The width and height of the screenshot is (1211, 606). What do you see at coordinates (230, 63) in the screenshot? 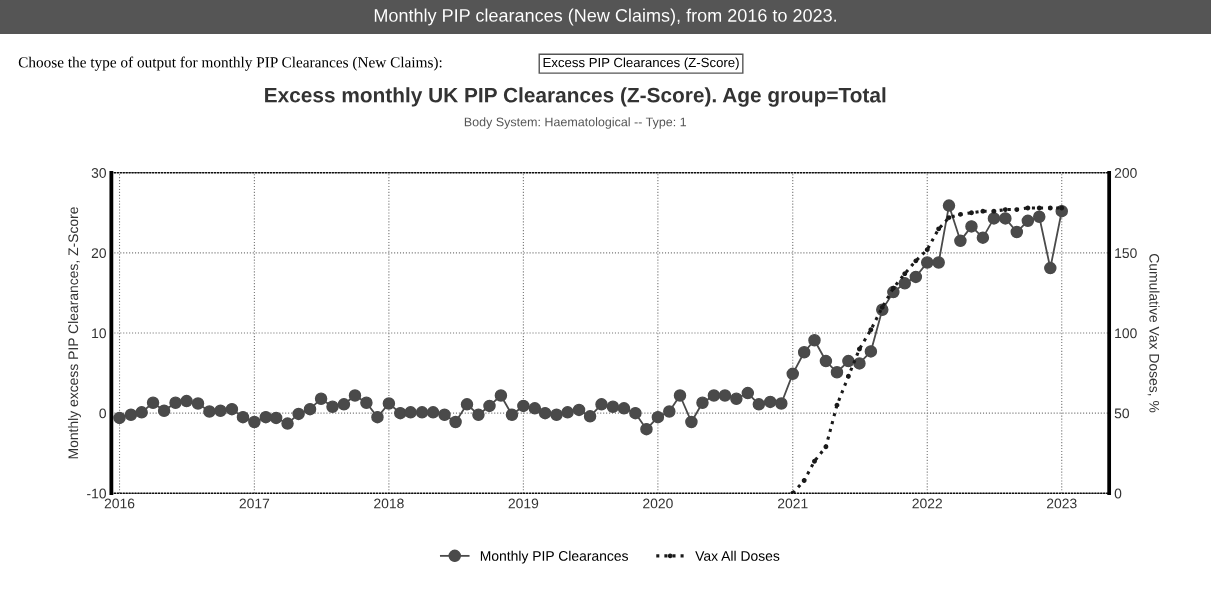
I see `text: Choose the type of output for monthly PIP Clearances (New Claims):` at bounding box center [230, 63].